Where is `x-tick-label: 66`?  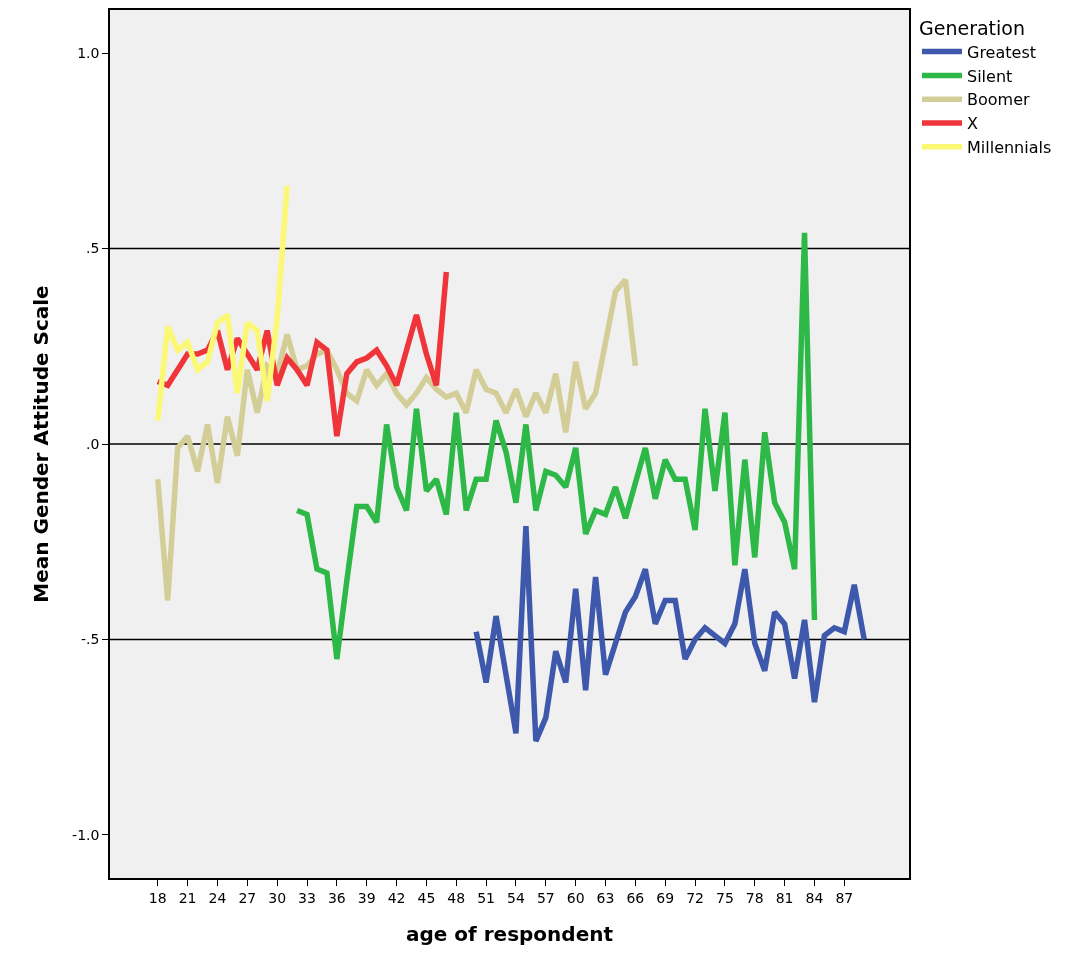
x-tick-label: 66 is located at coordinates (635, 897).